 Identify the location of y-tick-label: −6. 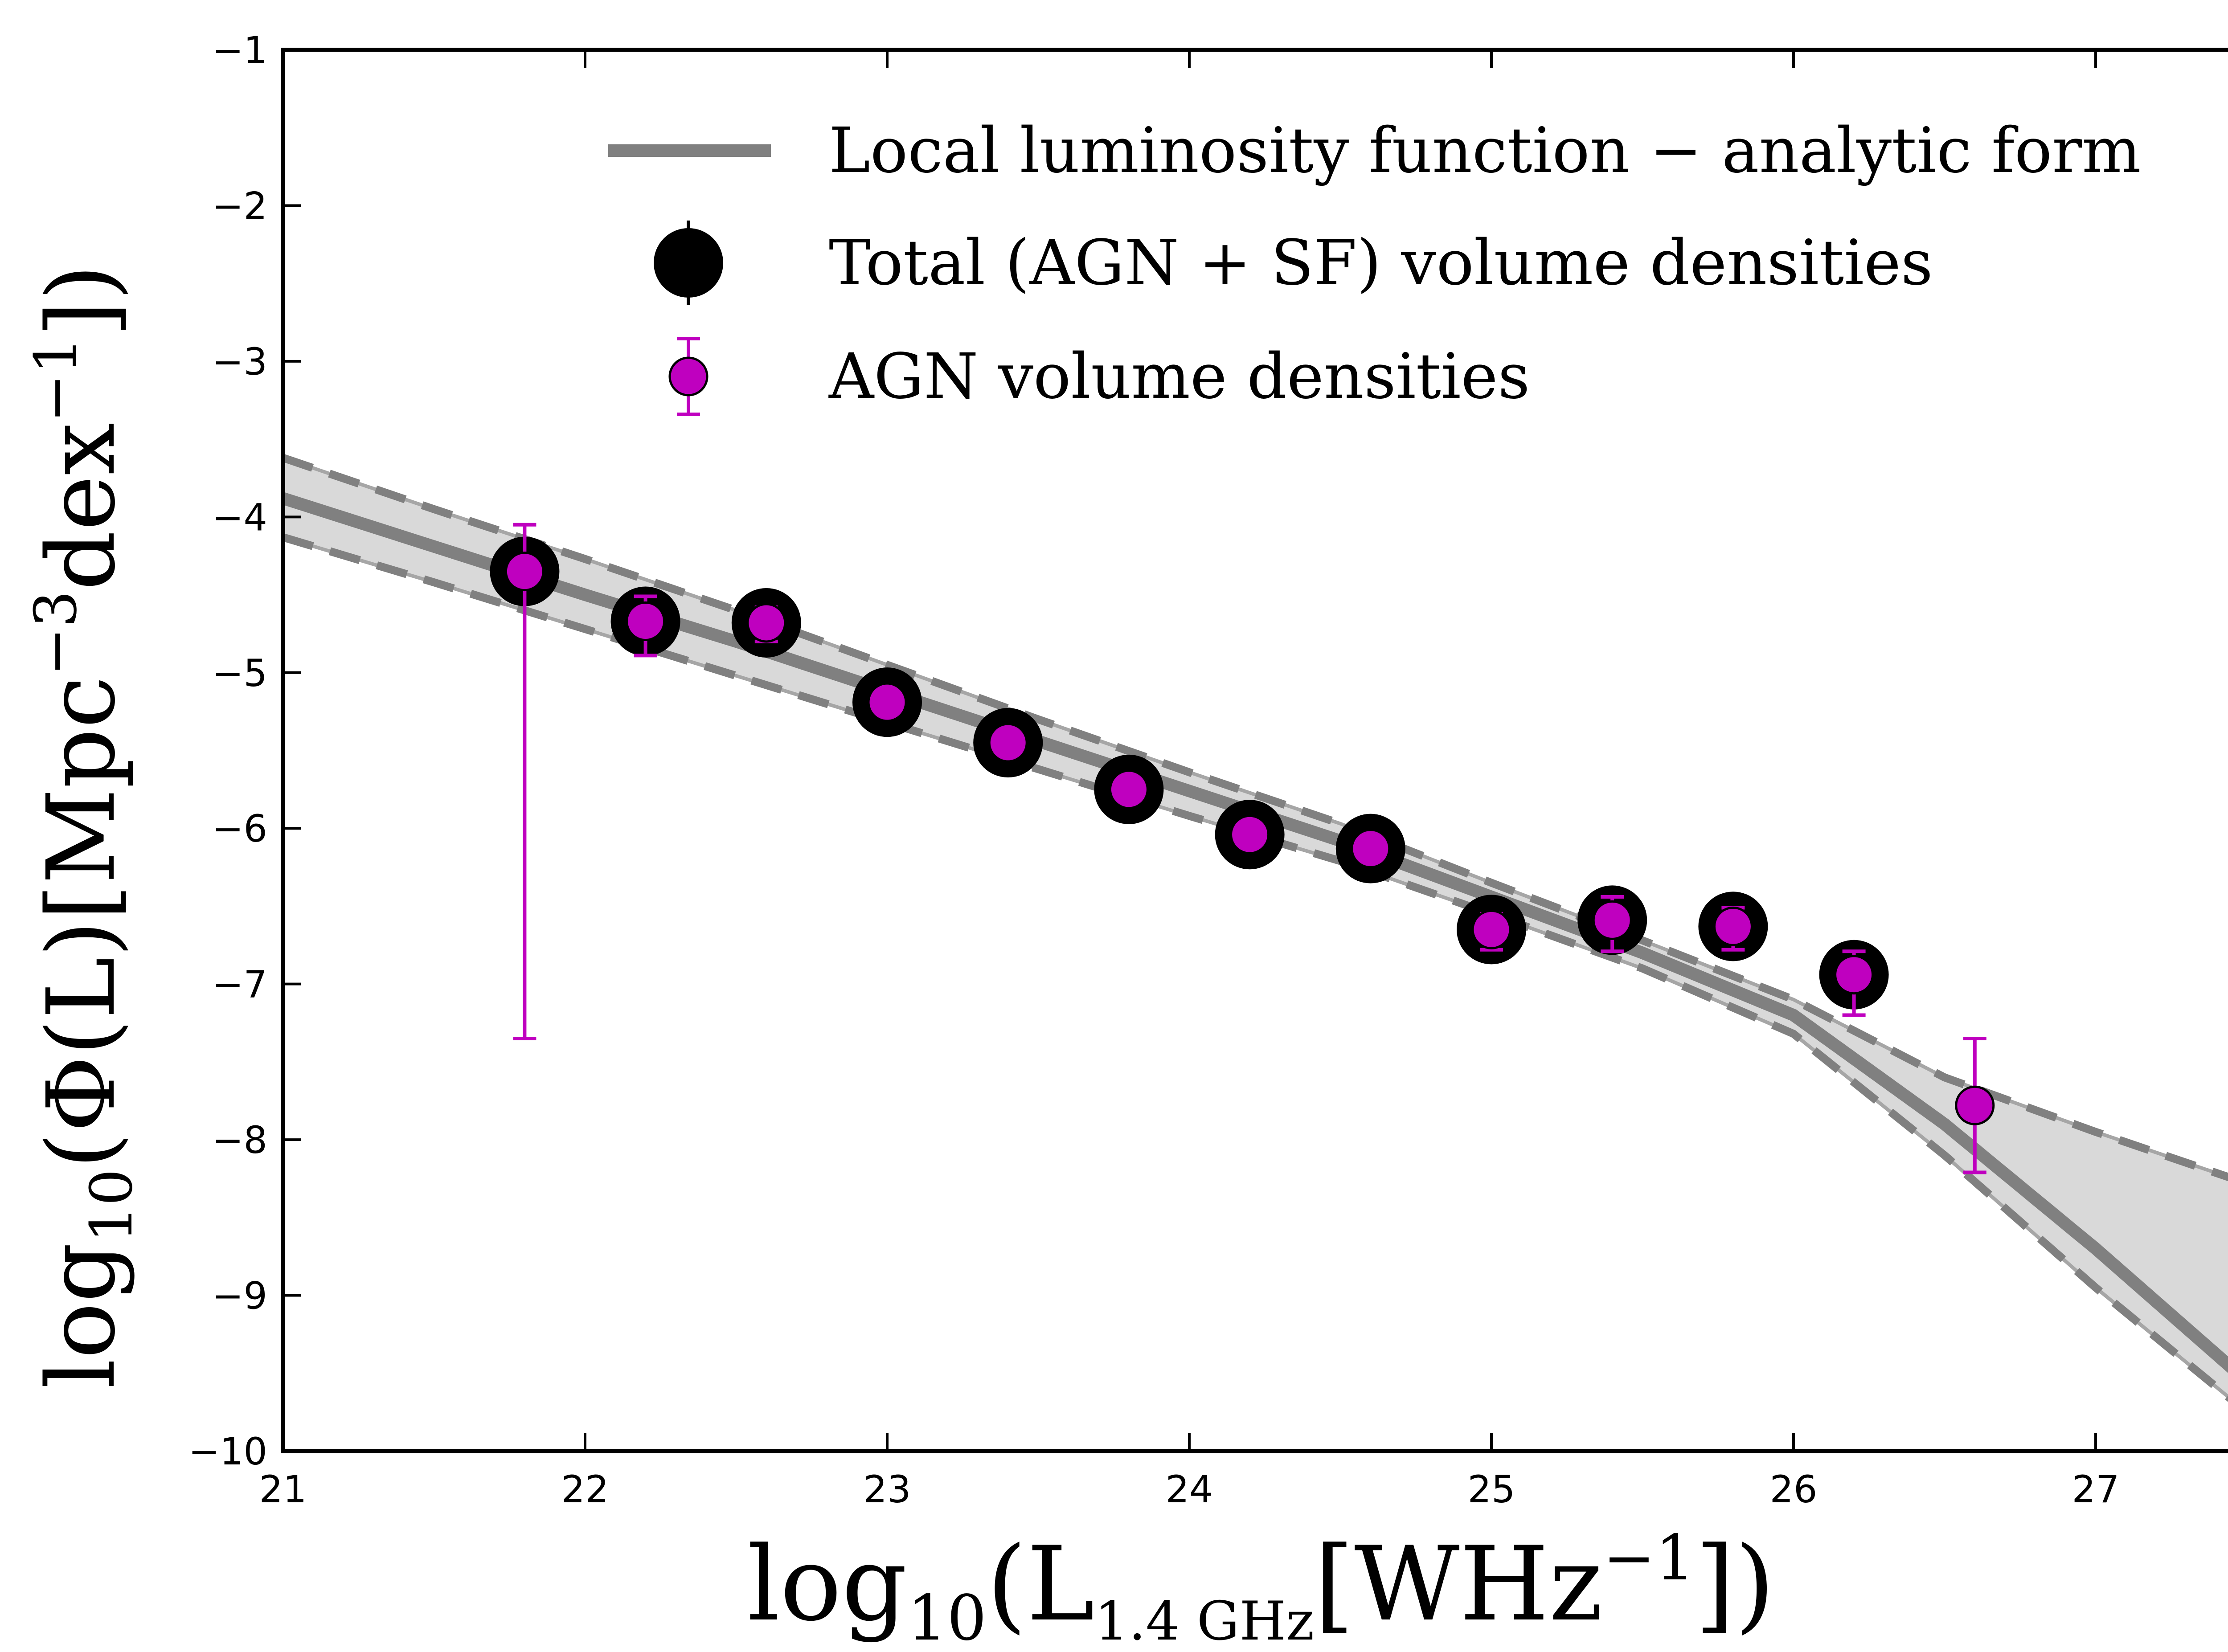
(239, 829).